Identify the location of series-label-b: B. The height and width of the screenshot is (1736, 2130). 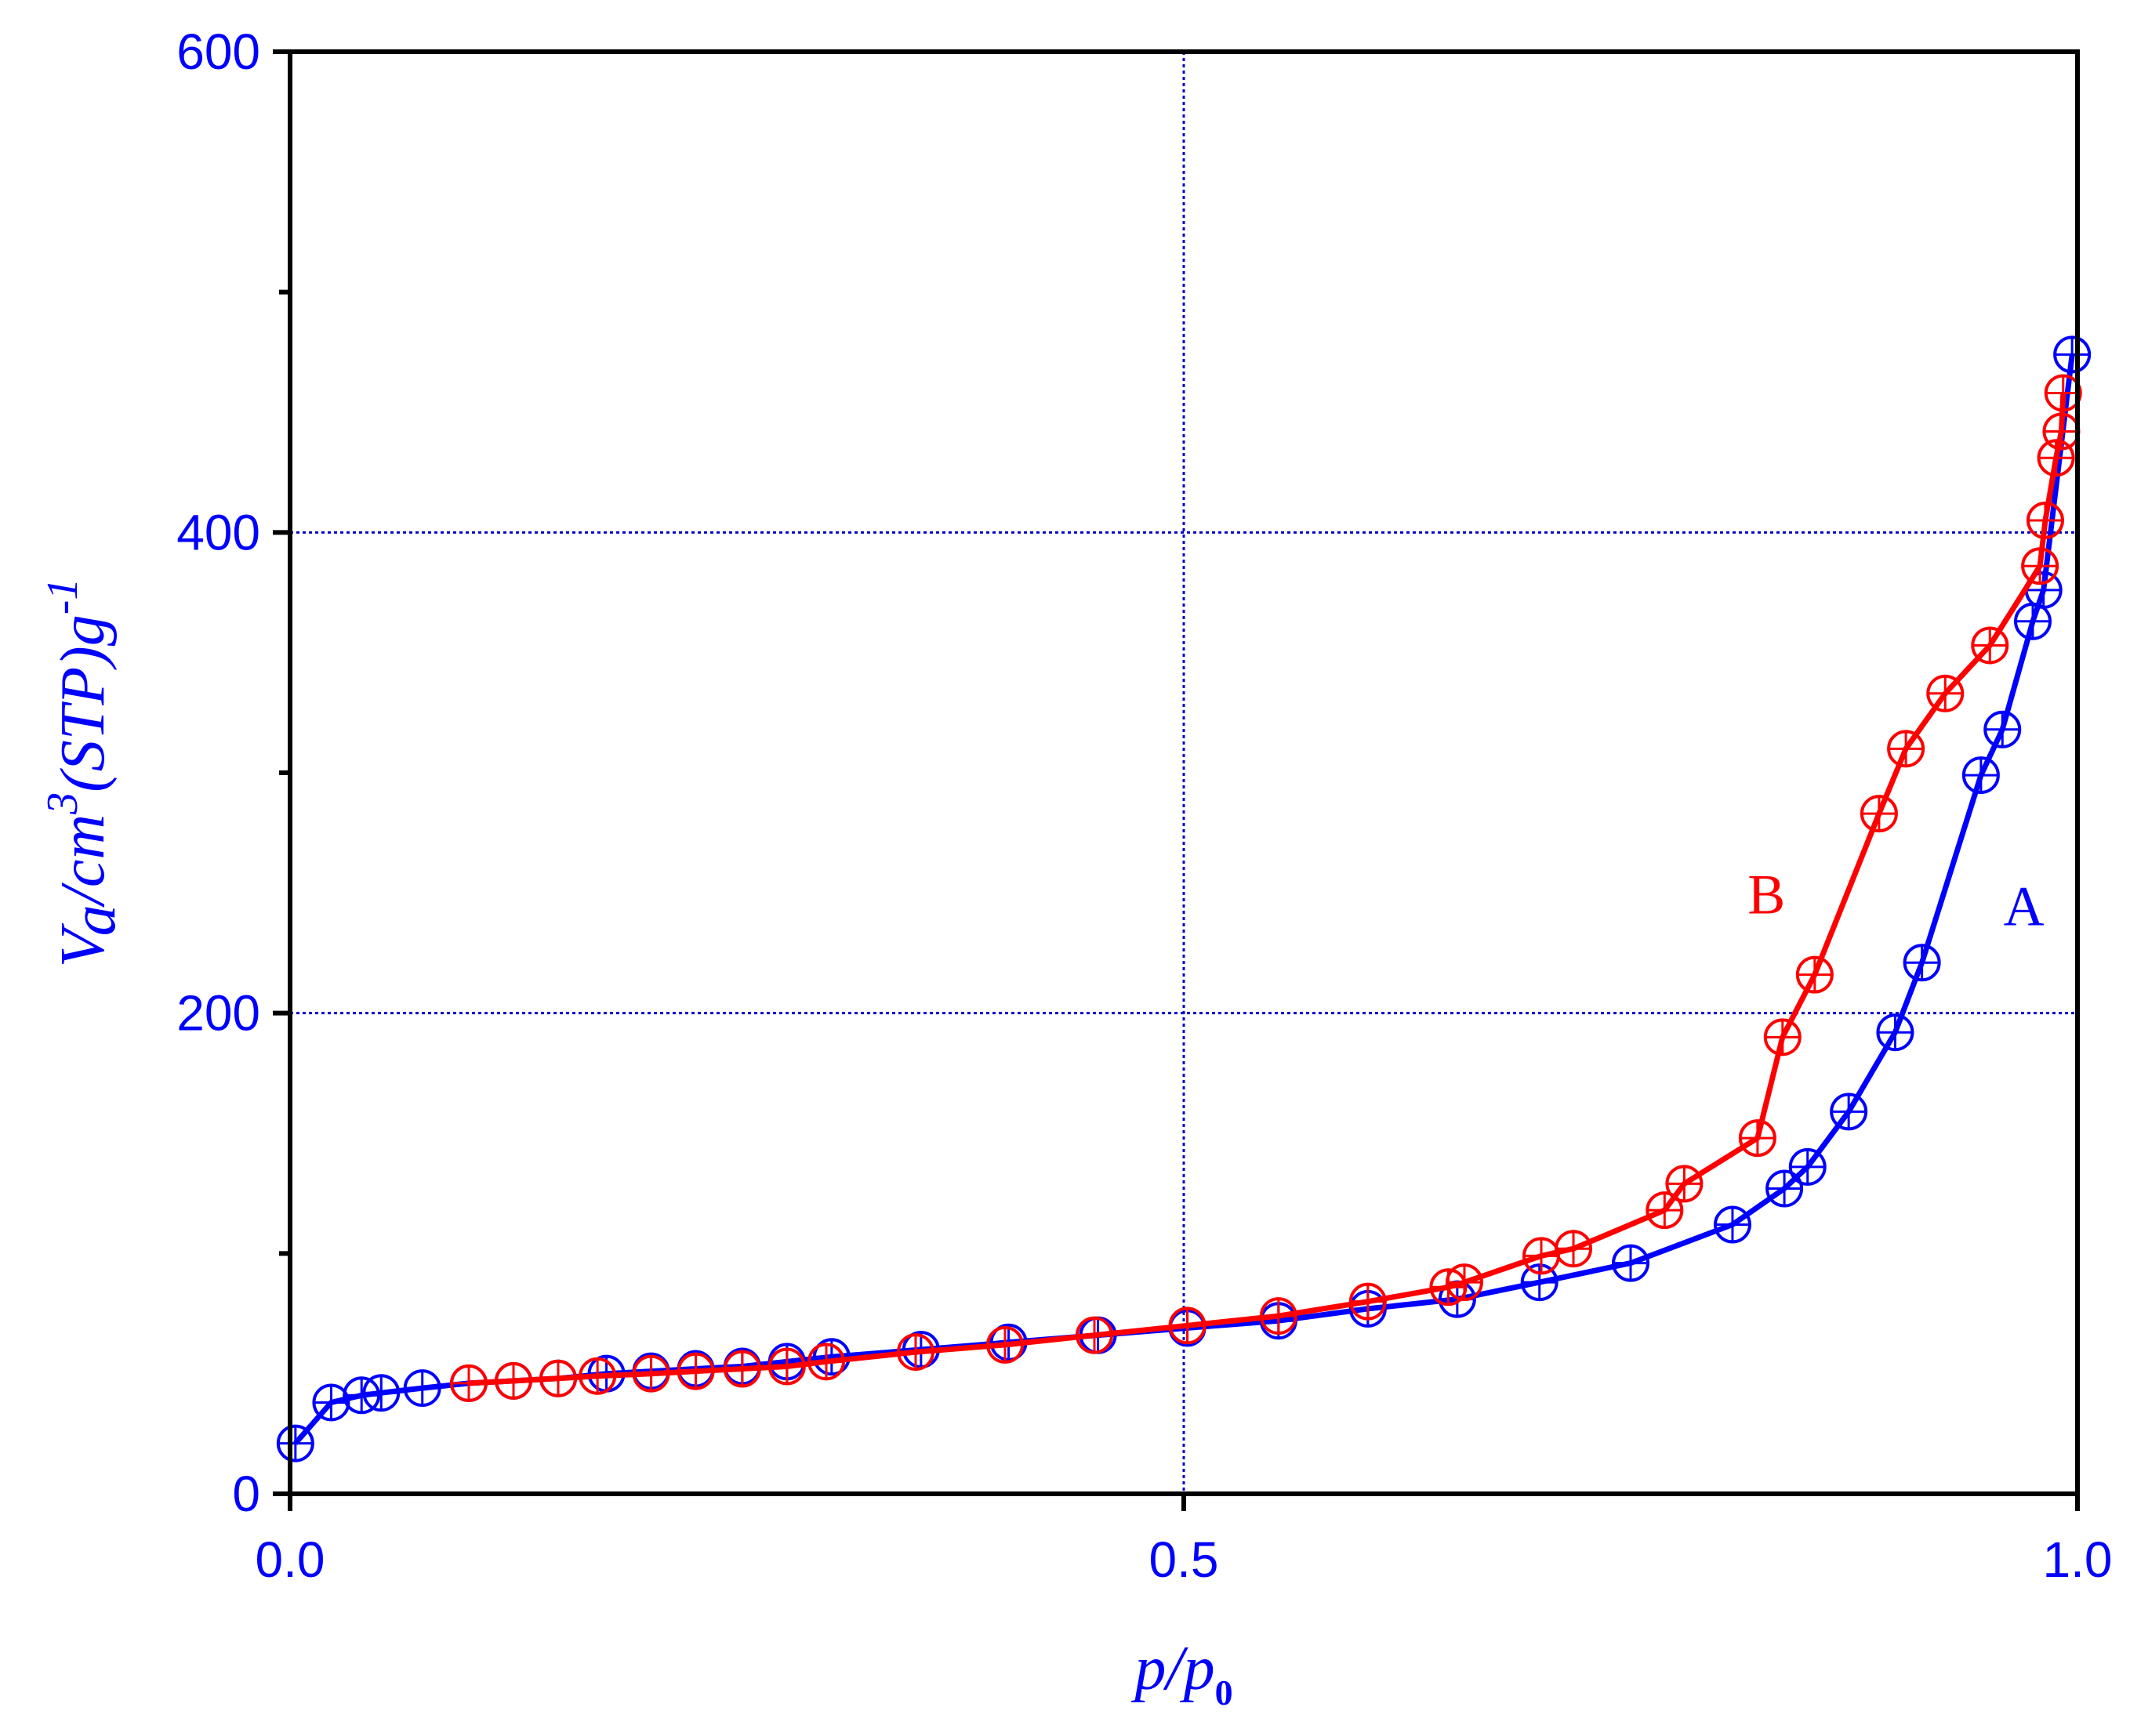
(1766, 894).